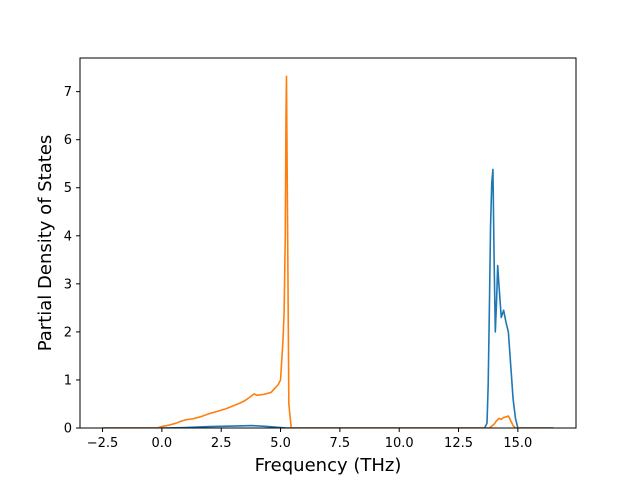 Image resolution: width=640 pixels, height=480 pixels. What do you see at coordinates (221, 443) in the screenshot?
I see `x-tick-label: 2.5` at bounding box center [221, 443].